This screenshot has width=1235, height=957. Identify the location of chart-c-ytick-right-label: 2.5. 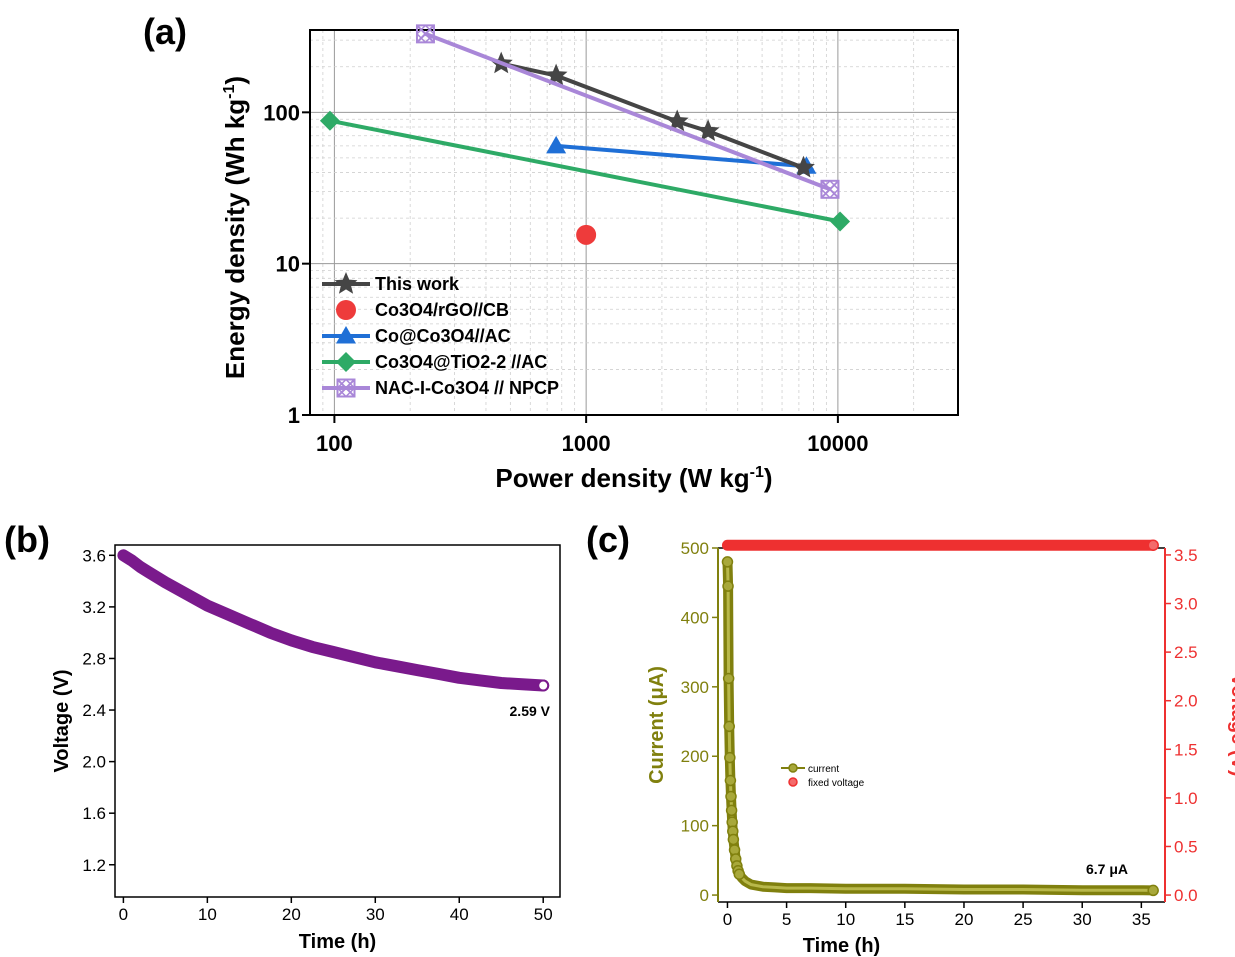
(1186, 652).